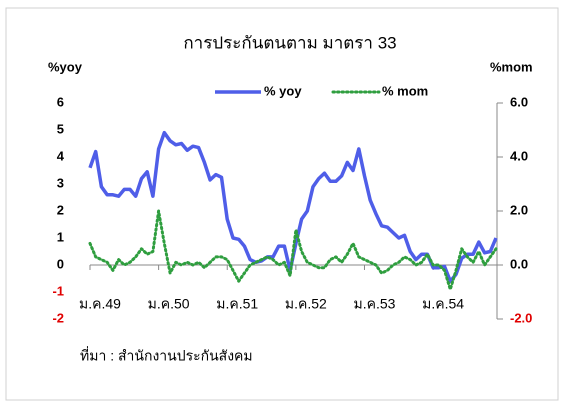 Image resolution: width=566 pixels, height=412 pixels. What do you see at coordinates (58, 317) in the screenshot?
I see `y-tick-label: -2` at bounding box center [58, 317].